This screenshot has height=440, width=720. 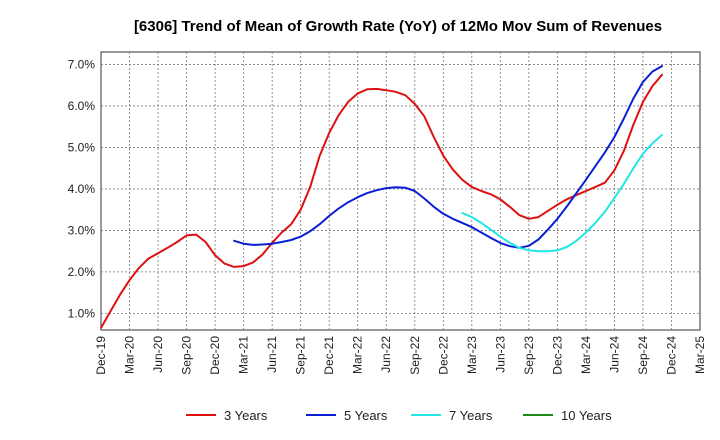 What do you see at coordinates (399, 415) in the screenshot?
I see `legend: 3 Years 5 Years 7 Years 10 Years` at bounding box center [399, 415].